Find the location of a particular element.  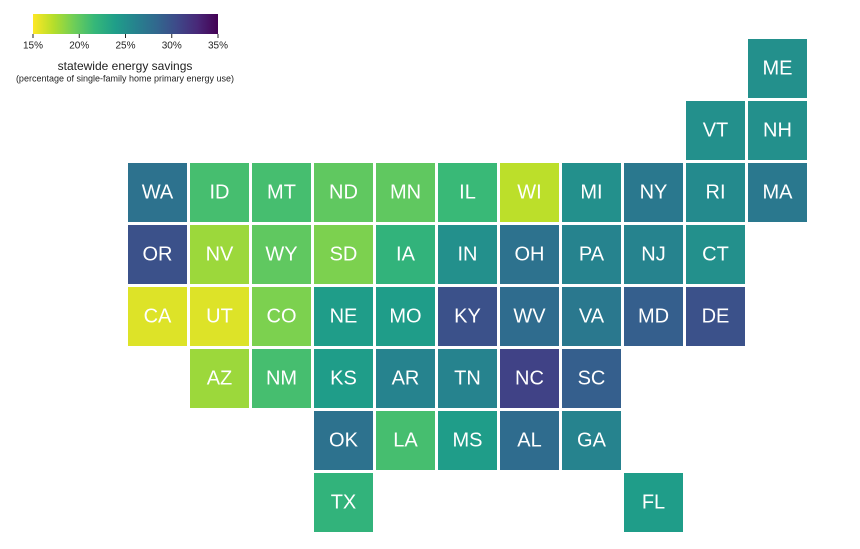

state-label: TN is located at coordinates (467, 378).